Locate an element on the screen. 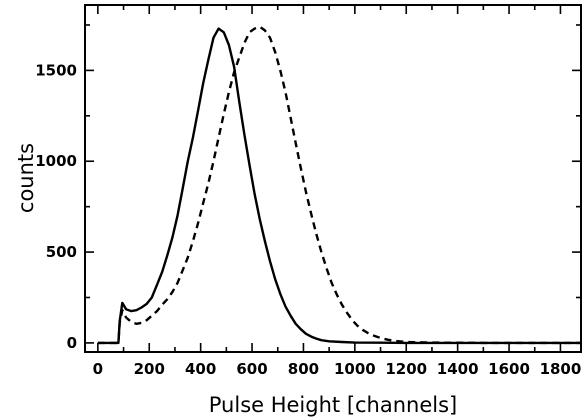  x-tick-label: 1800 is located at coordinates (561, 369).